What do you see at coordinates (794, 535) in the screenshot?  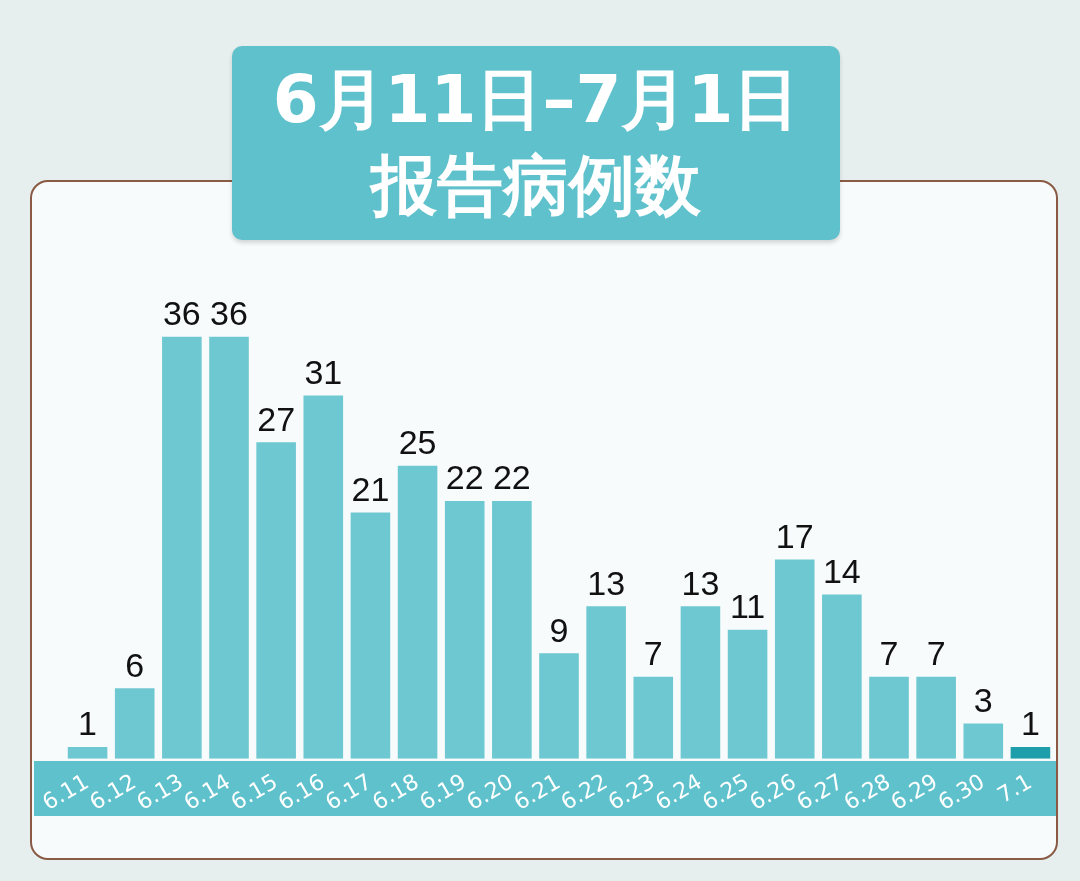 I see `data-label: 17` at bounding box center [794, 535].